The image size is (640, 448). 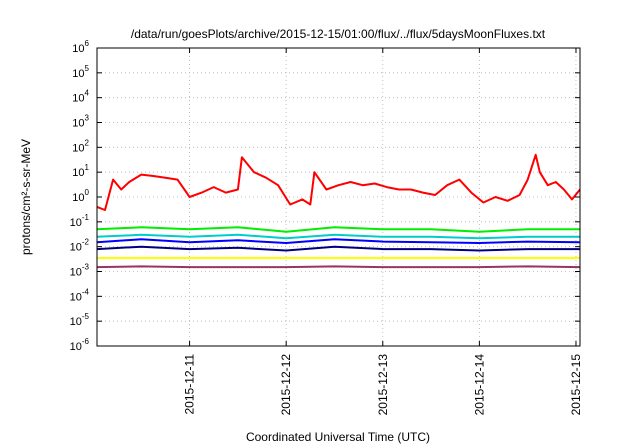 What do you see at coordinates (479, 385) in the screenshot?
I see `x-tick-label: 2015-12-14` at bounding box center [479, 385].